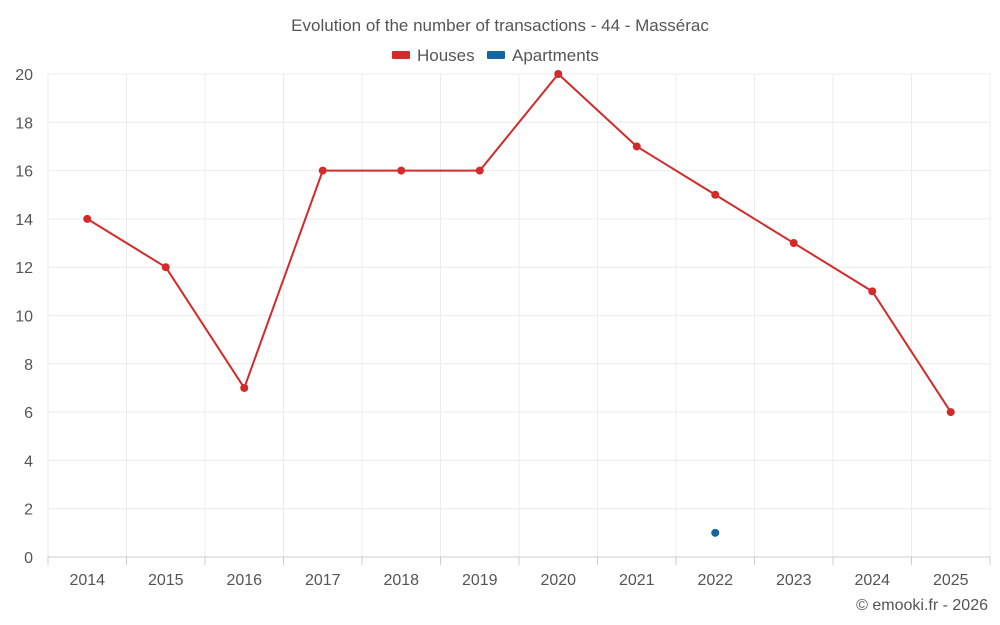 This screenshot has height=625, width=1000. What do you see at coordinates (872, 580) in the screenshot?
I see `x-tick-label: 2024` at bounding box center [872, 580].